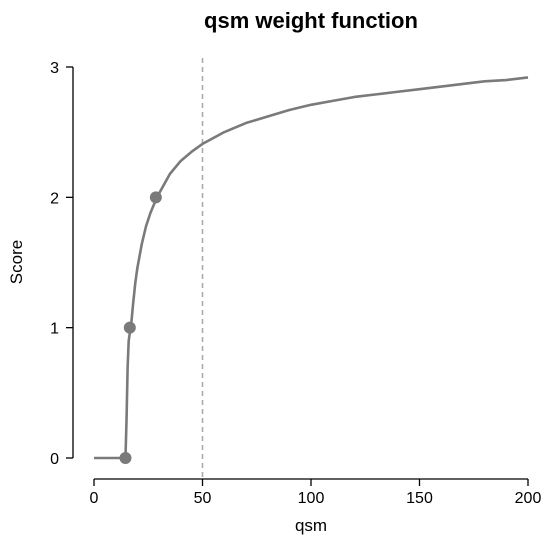 The image size is (550, 548). Describe the element at coordinates (54, 198) in the screenshot. I see `y-tick-label: 2` at that location.